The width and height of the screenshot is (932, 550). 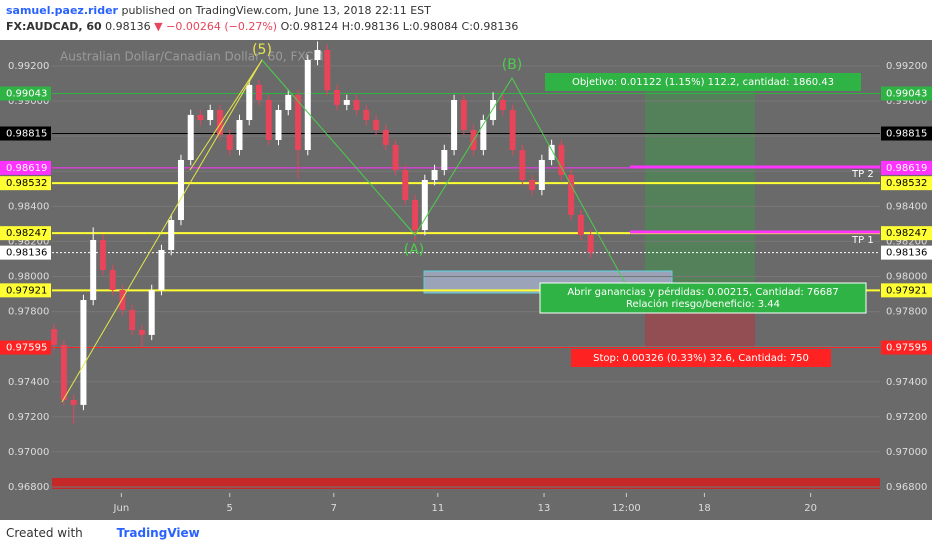 What do you see at coordinates (26, 183) in the screenshot?
I see `price-level-label: 0.98532` at bounding box center [26, 183].